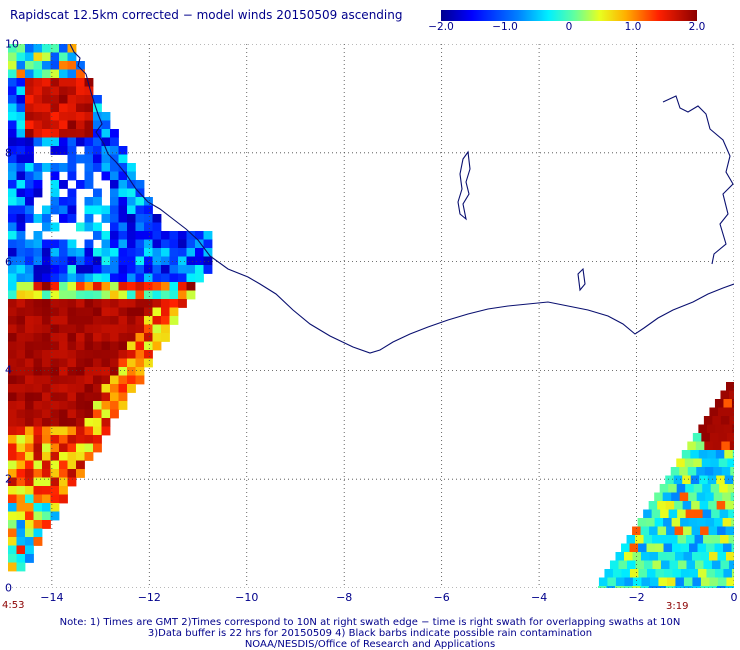 The width and height of the screenshot is (740, 650). Describe the element at coordinates (539, 597) in the screenshot. I see `longitude-tick: −4` at that location.